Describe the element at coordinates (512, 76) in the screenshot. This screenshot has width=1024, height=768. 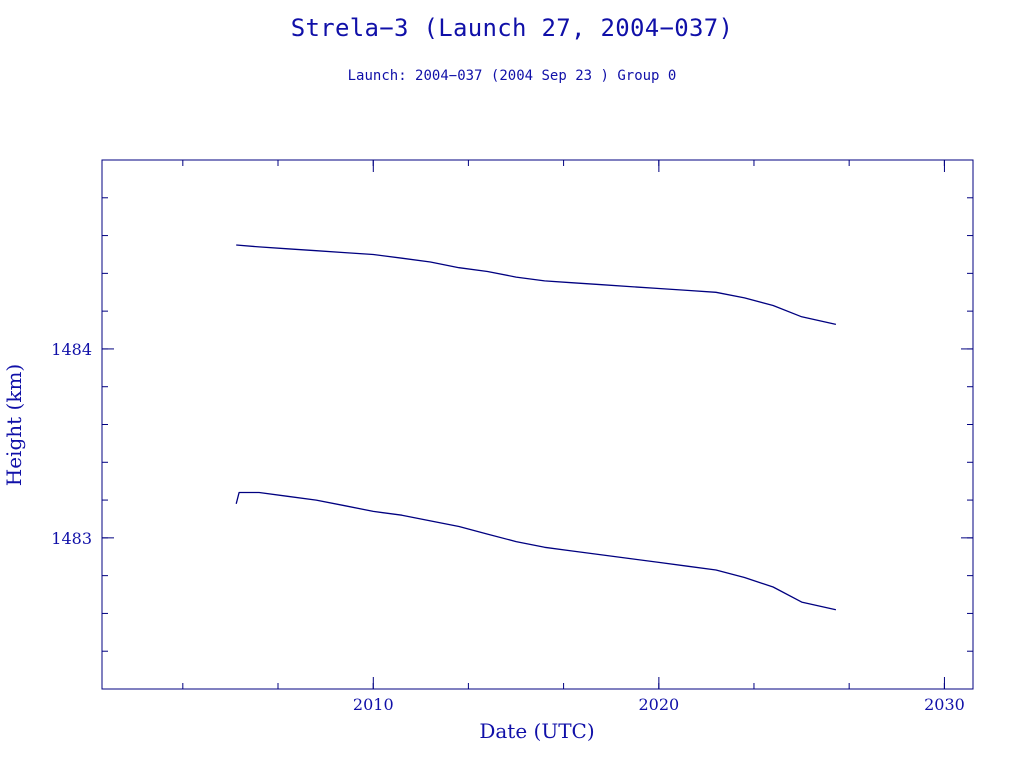
I see `chart-subtitle: Launch: 2004−037 (2004 Sep 23 ) Group 0` at that location.